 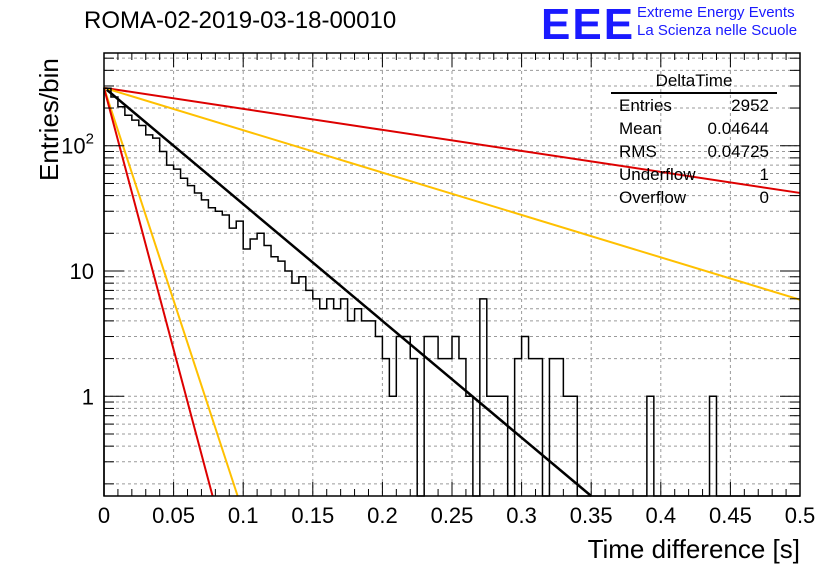 I want to click on stats-row-mean: Mean 0.04644, so click(x=694, y=128).